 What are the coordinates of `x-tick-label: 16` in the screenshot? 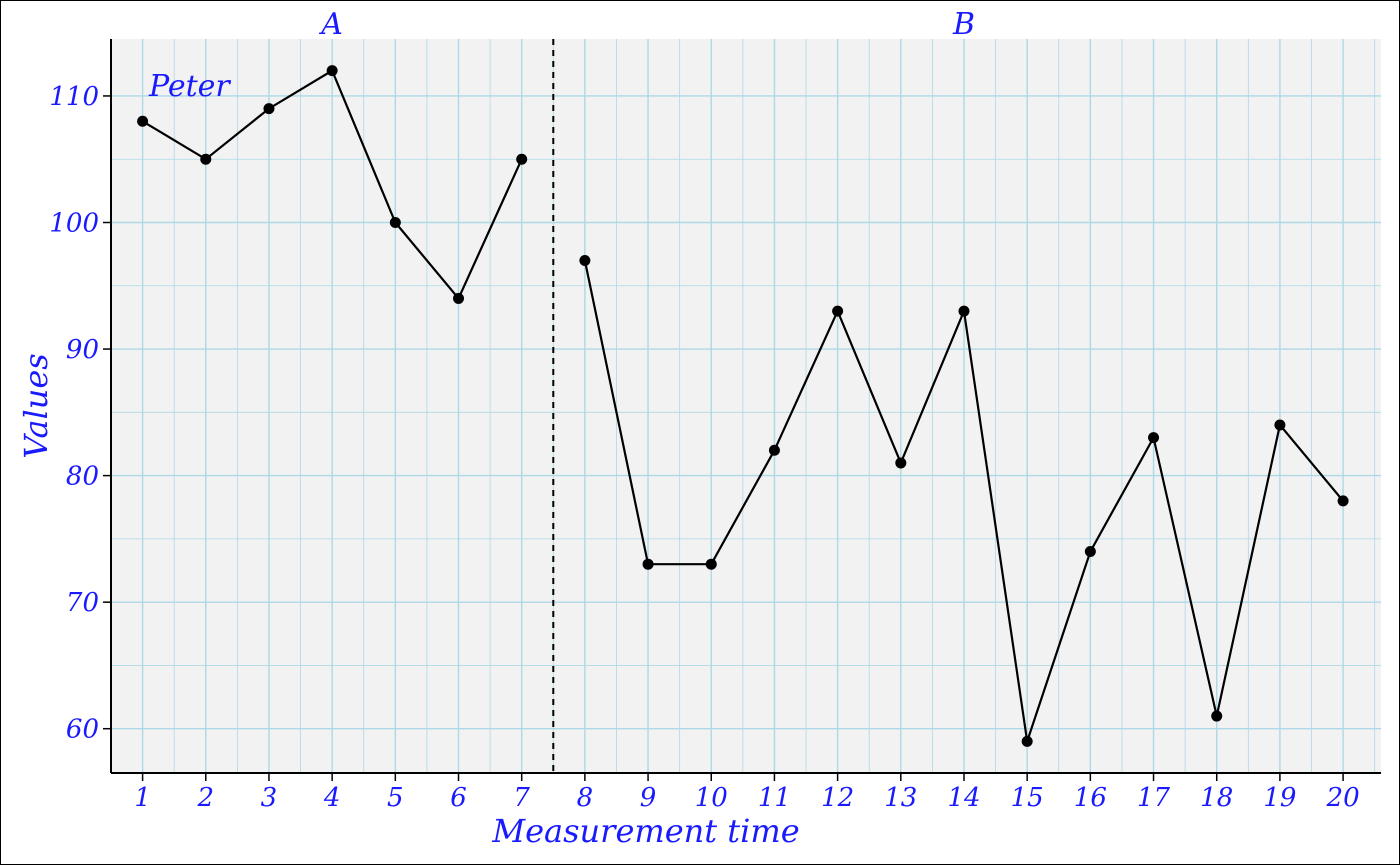 It's located at (1090, 798).